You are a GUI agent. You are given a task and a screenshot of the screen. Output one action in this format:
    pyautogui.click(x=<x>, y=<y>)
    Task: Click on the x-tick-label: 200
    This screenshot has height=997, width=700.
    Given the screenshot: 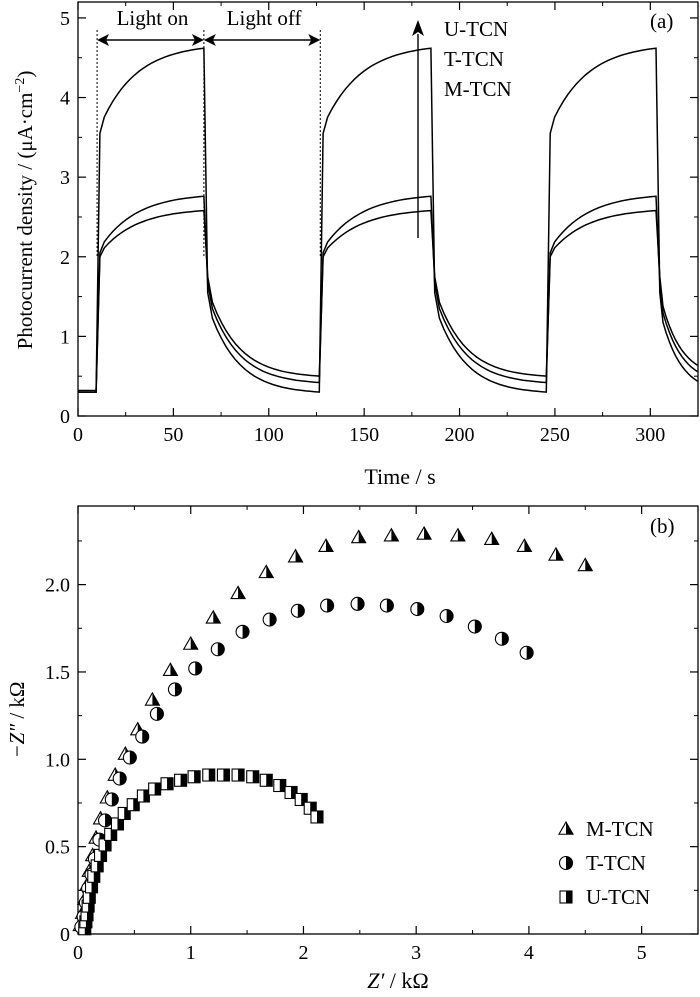 What is the action you would take?
    pyautogui.click(x=460, y=435)
    